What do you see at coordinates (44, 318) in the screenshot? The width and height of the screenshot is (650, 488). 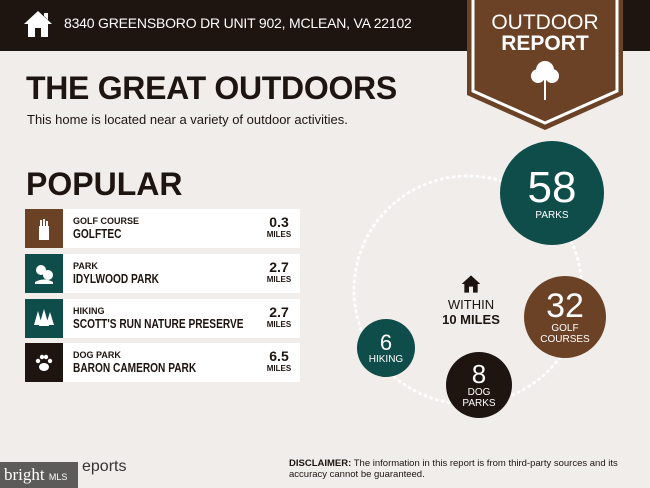 I see `pine-trees-icon` at bounding box center [44, 318].